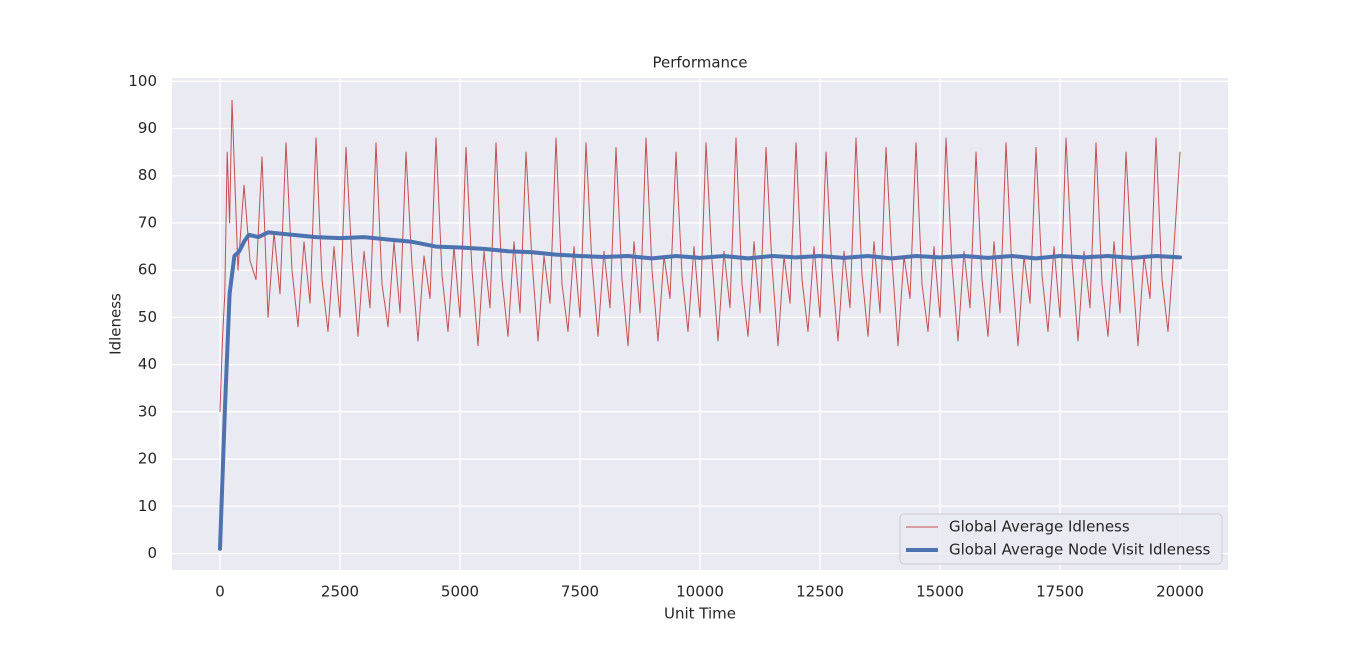 The width and height of the screenshot is (1366, 647). What do you see at coordinates (700, 592) in the screenshot?
I see `x-tick-label: 10000` at bounding box center [700, 592].